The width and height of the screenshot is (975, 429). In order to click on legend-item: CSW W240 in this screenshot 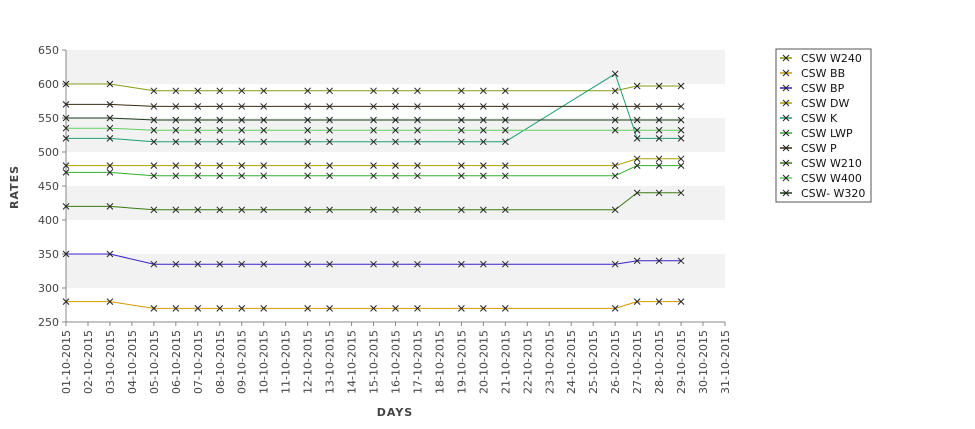, I will do `click(821, 58)`.